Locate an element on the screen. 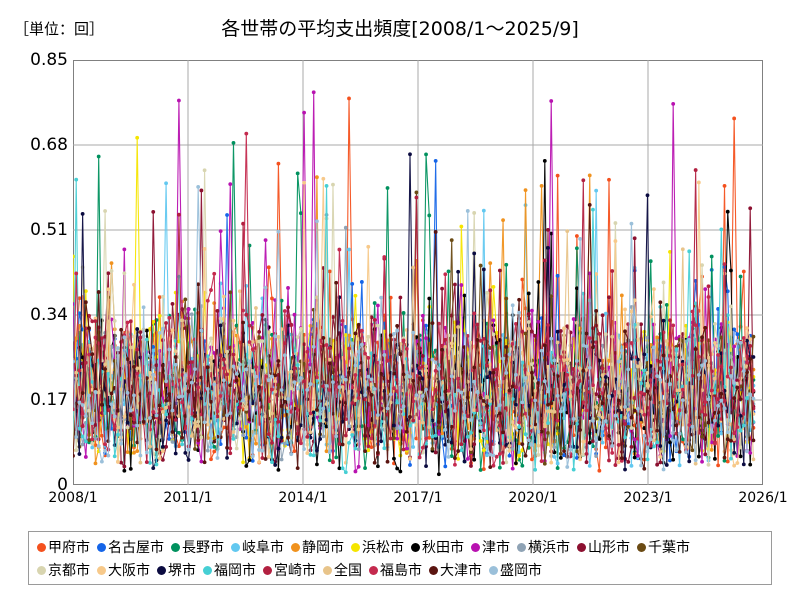  x-tick-label: 2011/1 is located at coordinates (188, 498).